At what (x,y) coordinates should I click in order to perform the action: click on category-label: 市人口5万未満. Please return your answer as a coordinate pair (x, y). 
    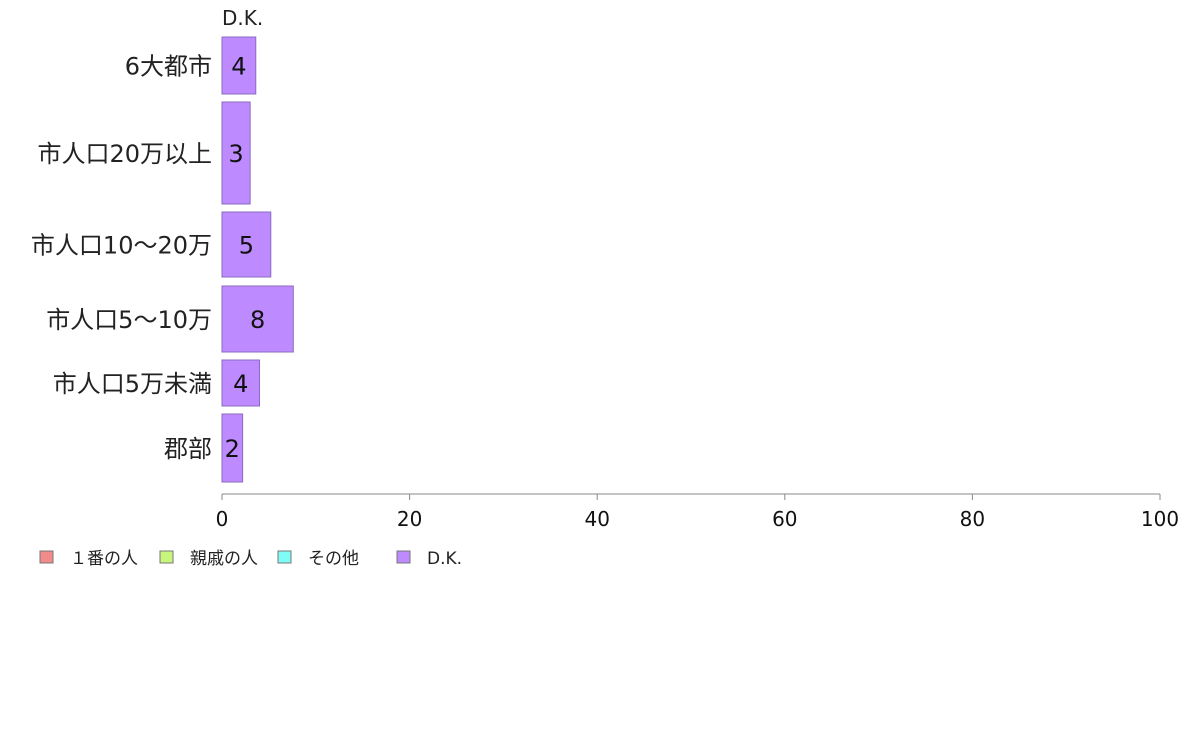
    Looking at the image, I should click on (132, 384).